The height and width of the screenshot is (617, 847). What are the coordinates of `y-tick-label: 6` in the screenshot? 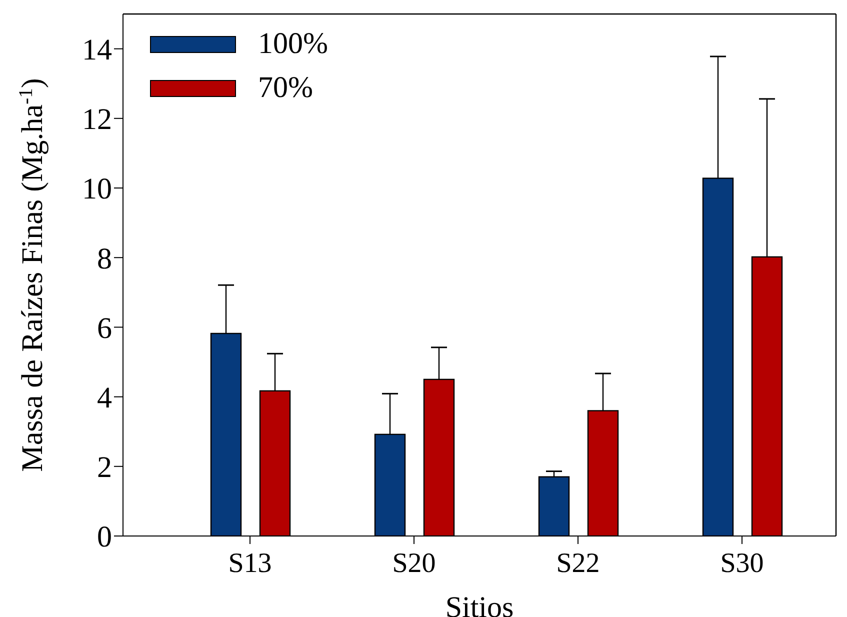 It's located at (104, 328).